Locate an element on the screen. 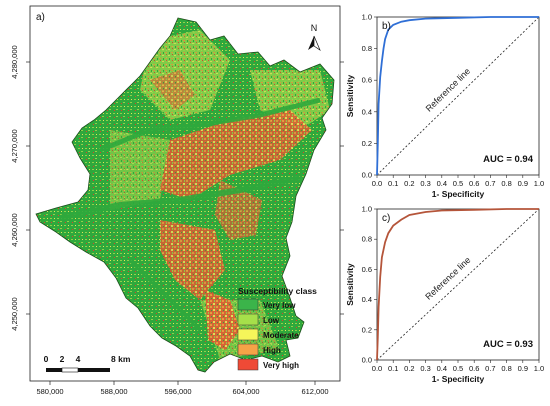 The width and height of the screenshot is (550, 406). map-y-tick-label: 4,270,000 is located at coordinates (14, 145).